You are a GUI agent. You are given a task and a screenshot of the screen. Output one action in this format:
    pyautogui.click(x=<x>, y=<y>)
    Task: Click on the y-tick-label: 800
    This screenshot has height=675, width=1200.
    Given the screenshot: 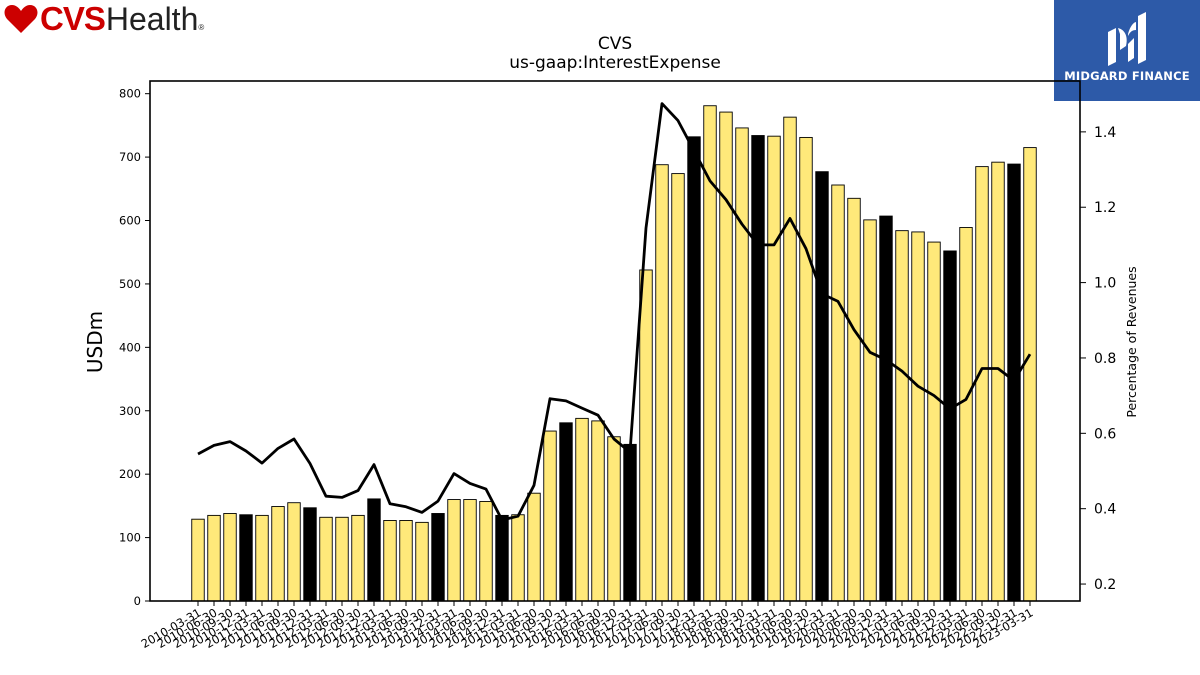 What is the action you would take?
    pyautogui.click(x=130, y=94)
    